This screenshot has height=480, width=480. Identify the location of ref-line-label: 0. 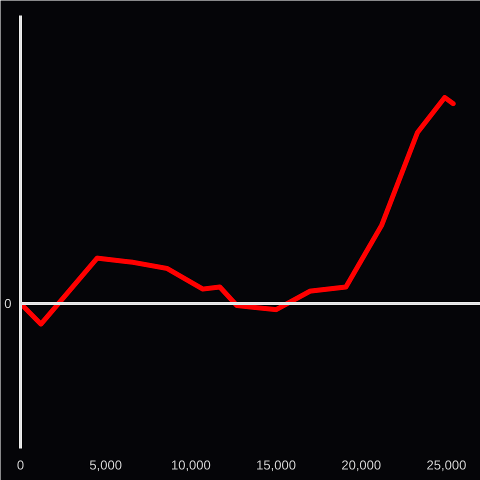
(8, 303).